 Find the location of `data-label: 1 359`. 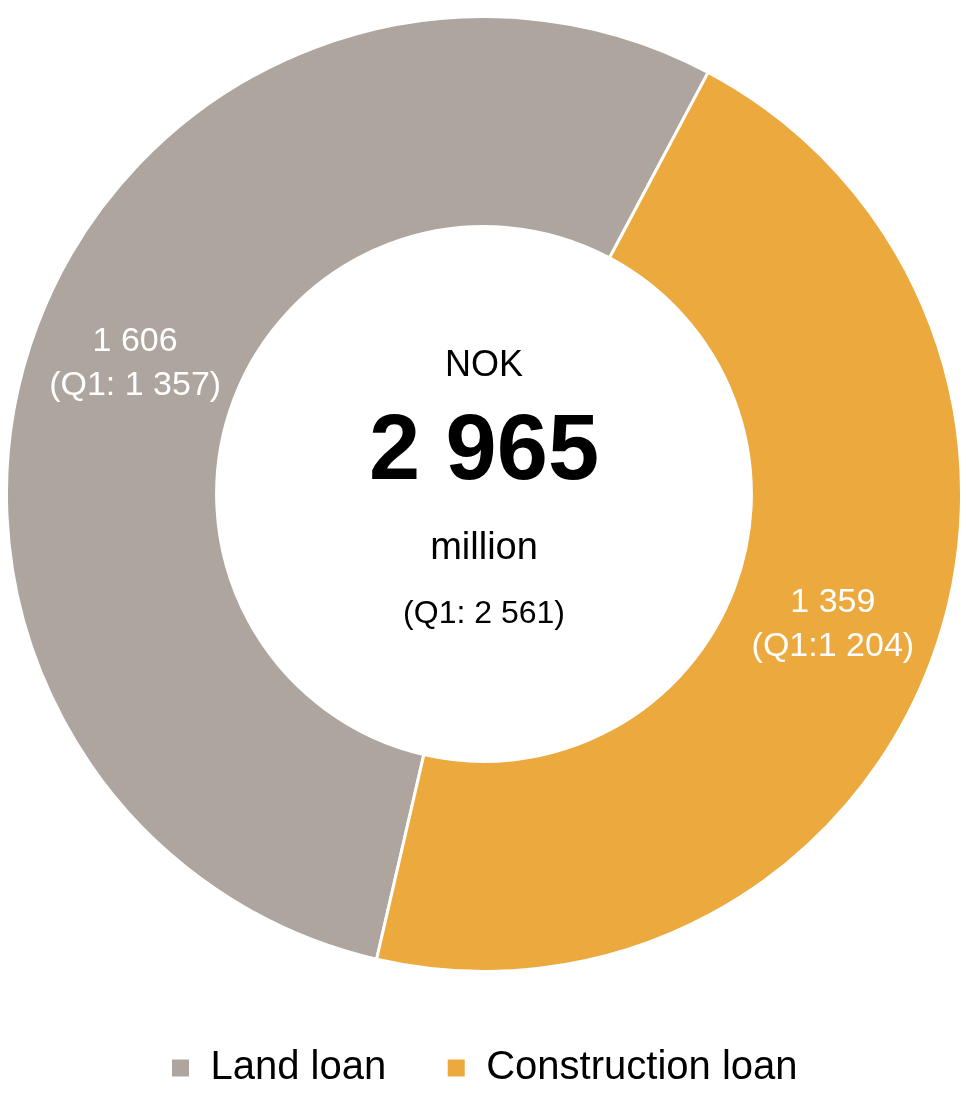

data-label: 1 359 is located at coordinates (833, 599).